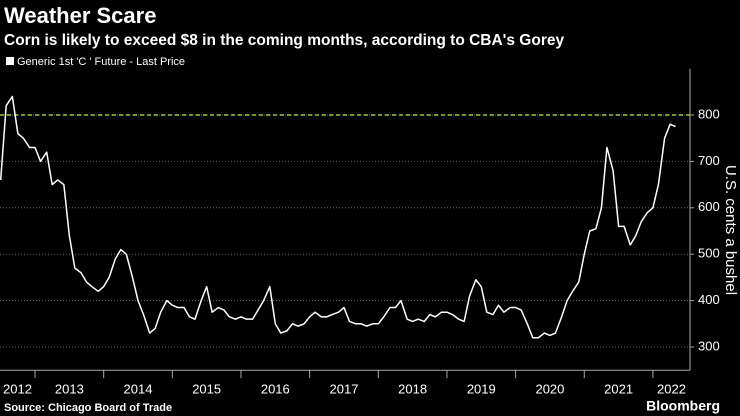  What do you see at coordinates (69, 389) in the screenshot?
I see `x-tick-label: 2013` at bounding box center [69, 389].